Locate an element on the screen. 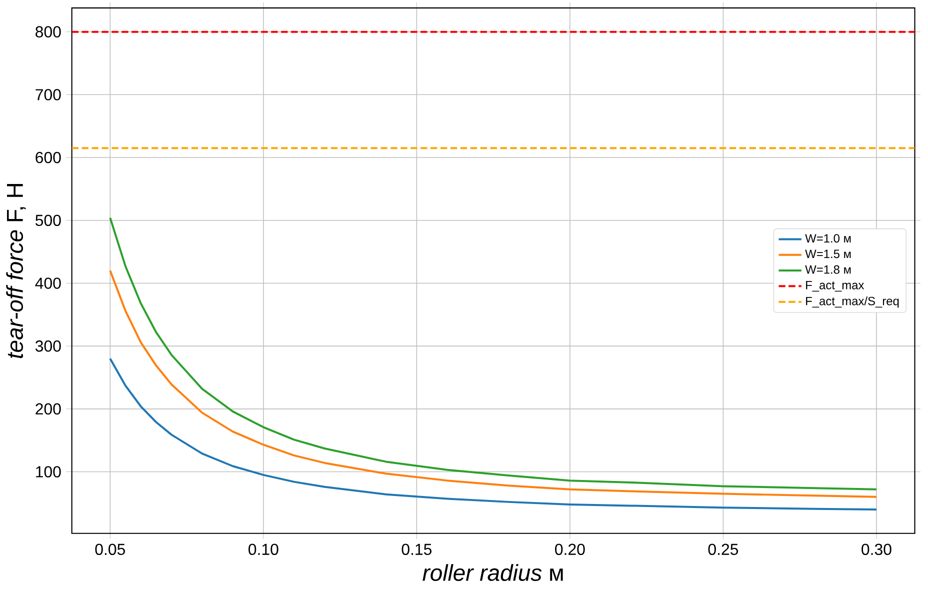 The image size is (928, 592). y-tick-label: 100 is located at coordinates (48, 472).